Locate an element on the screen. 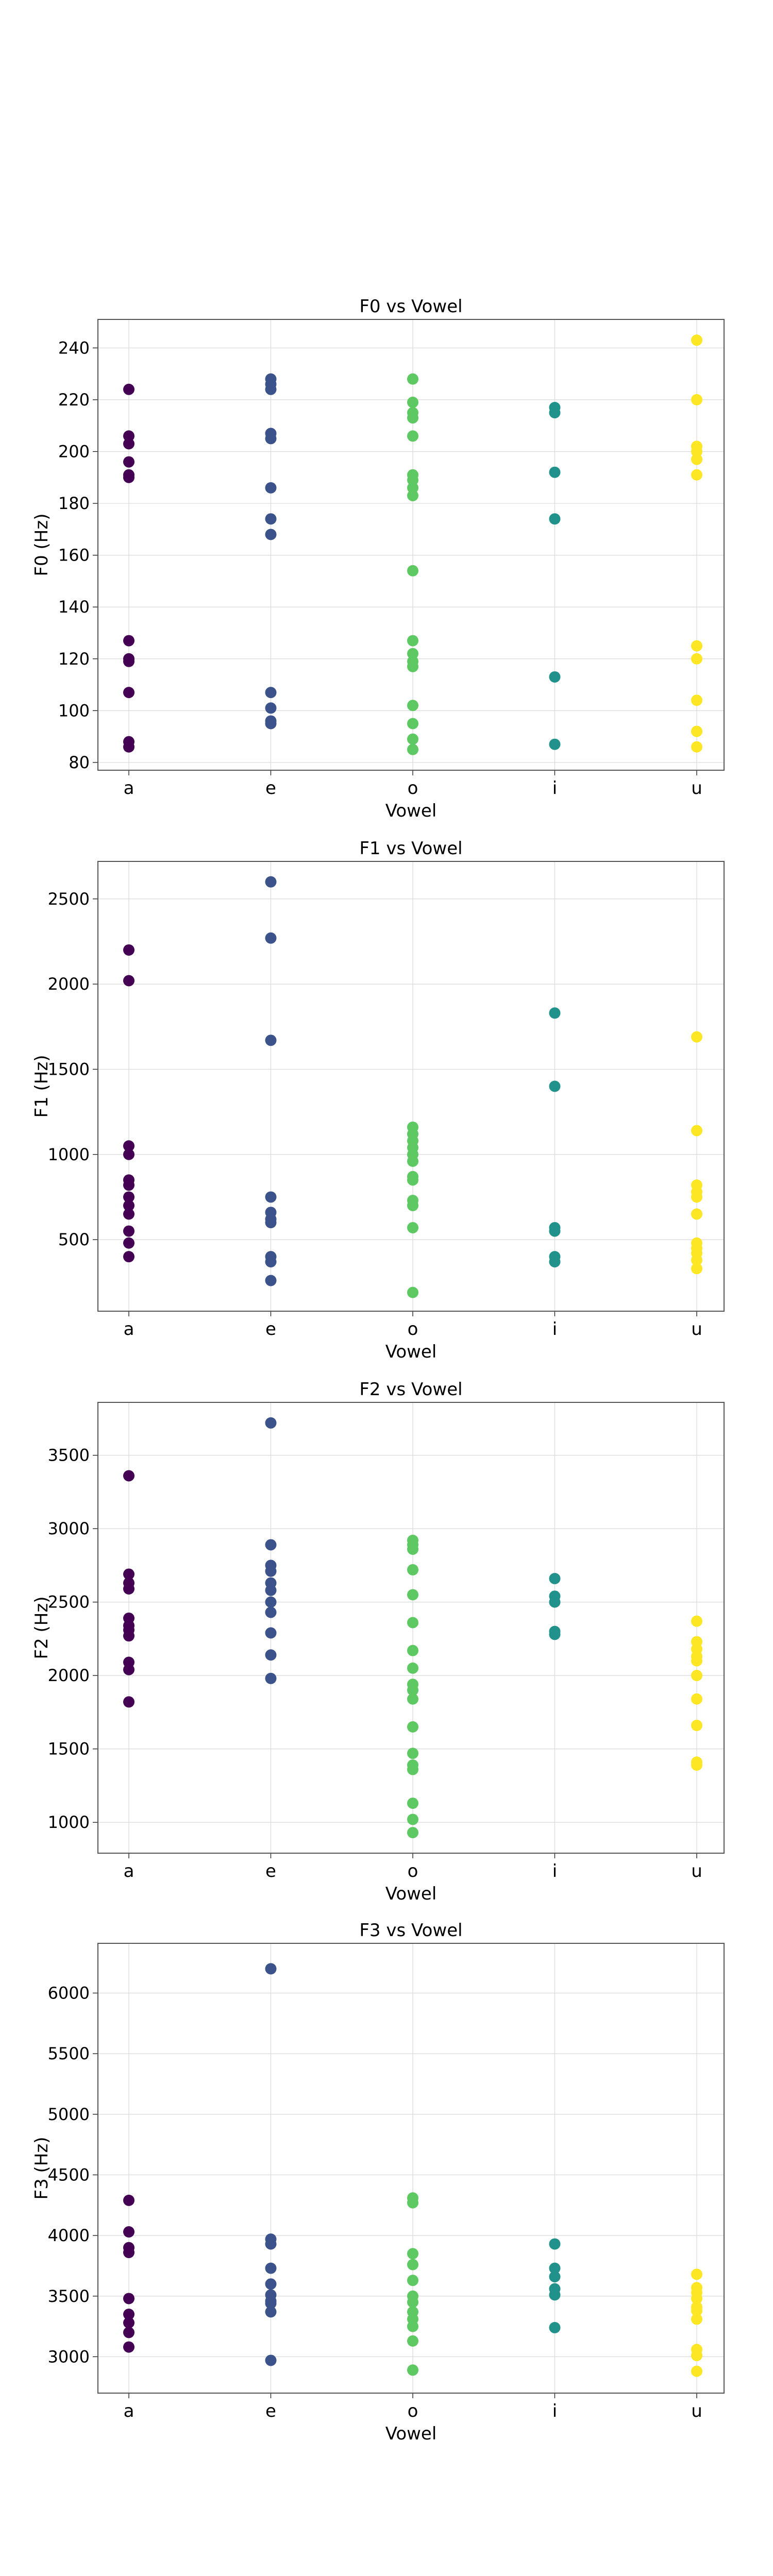 The height and width of the screenshot is (2576, 773). y-tick-label: 80 is located at coordinates (79, 762).